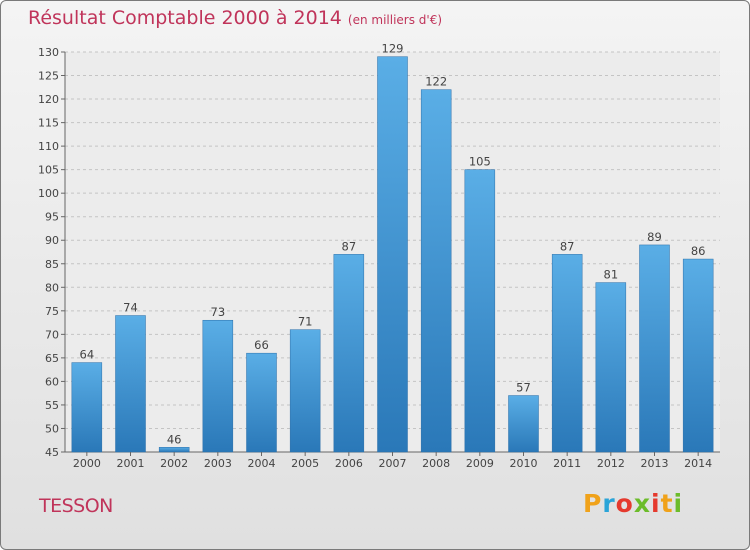 This screenshot has width=750, height=550. Describe the element at coordinates (393, 463) in the screenshot. I see `x-tick-label-2007: 2007` at that location.